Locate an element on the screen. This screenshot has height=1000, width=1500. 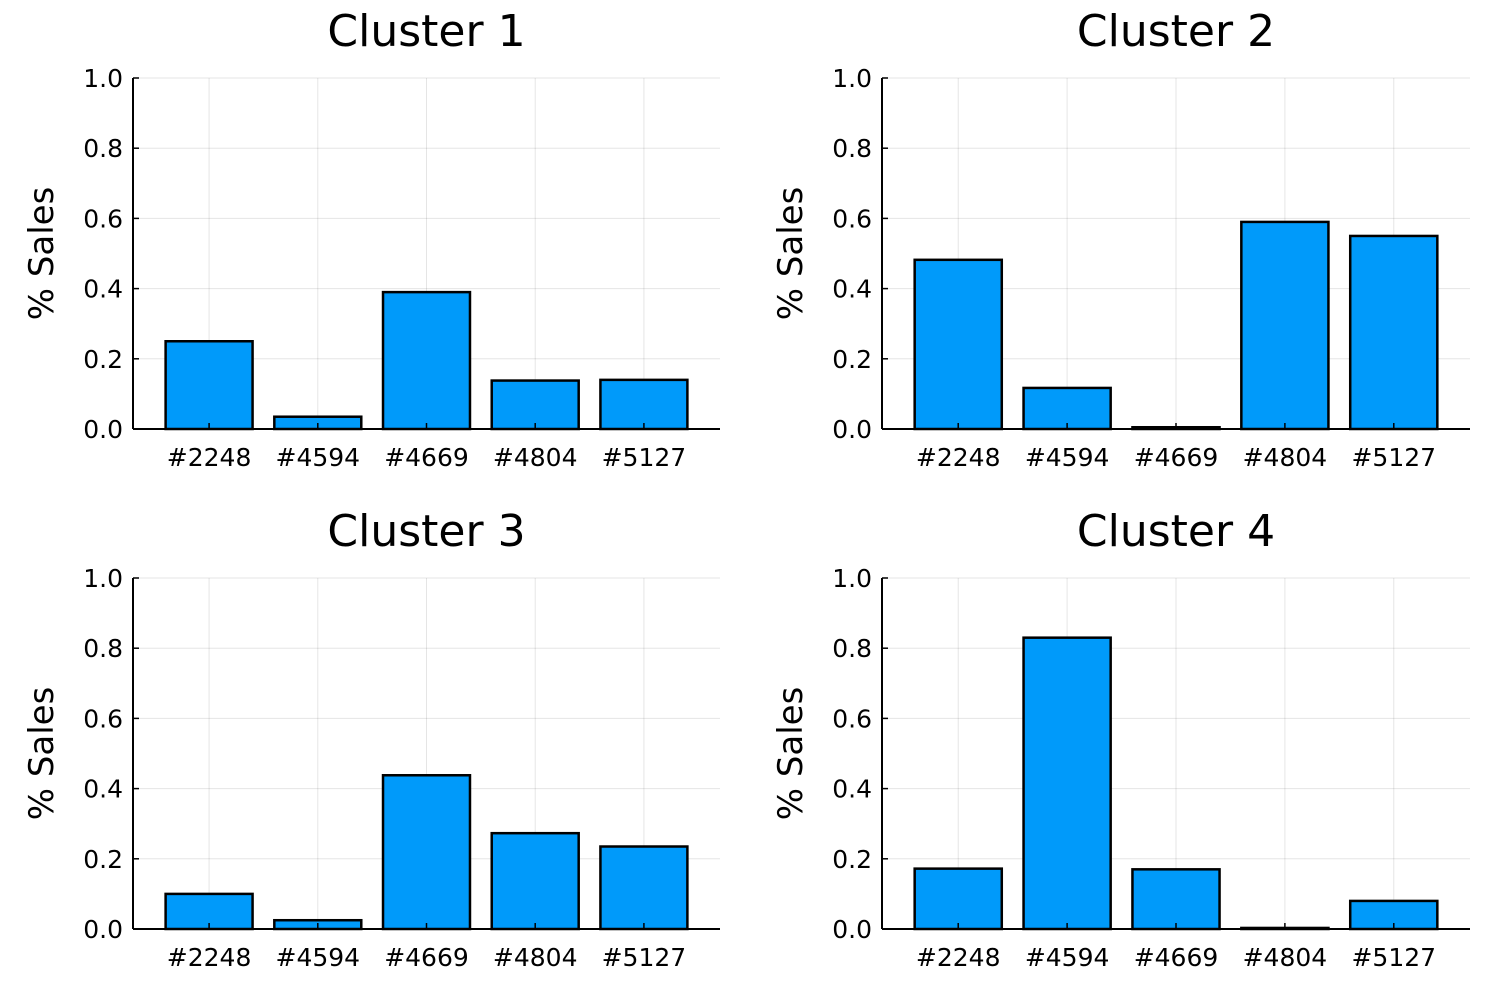
chart-title: Cluster 3 is located at coordinates (426, 531).